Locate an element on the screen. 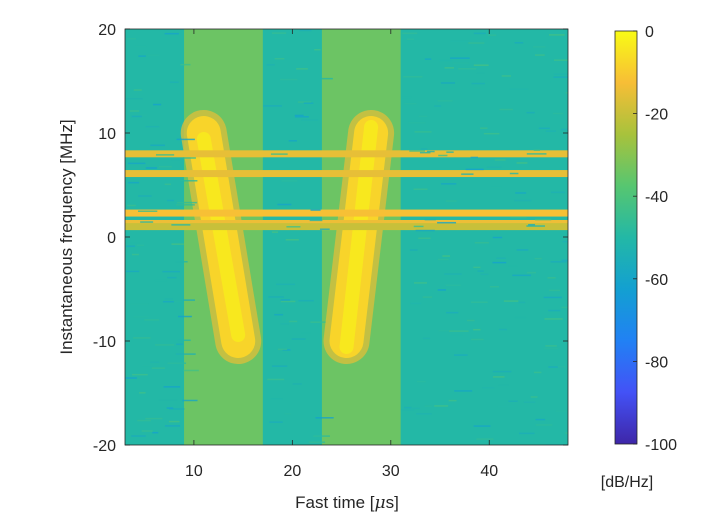 This screenshot has height=520, width=710. colorbar-tick-label: -20 is located at coordinates (656, 115).